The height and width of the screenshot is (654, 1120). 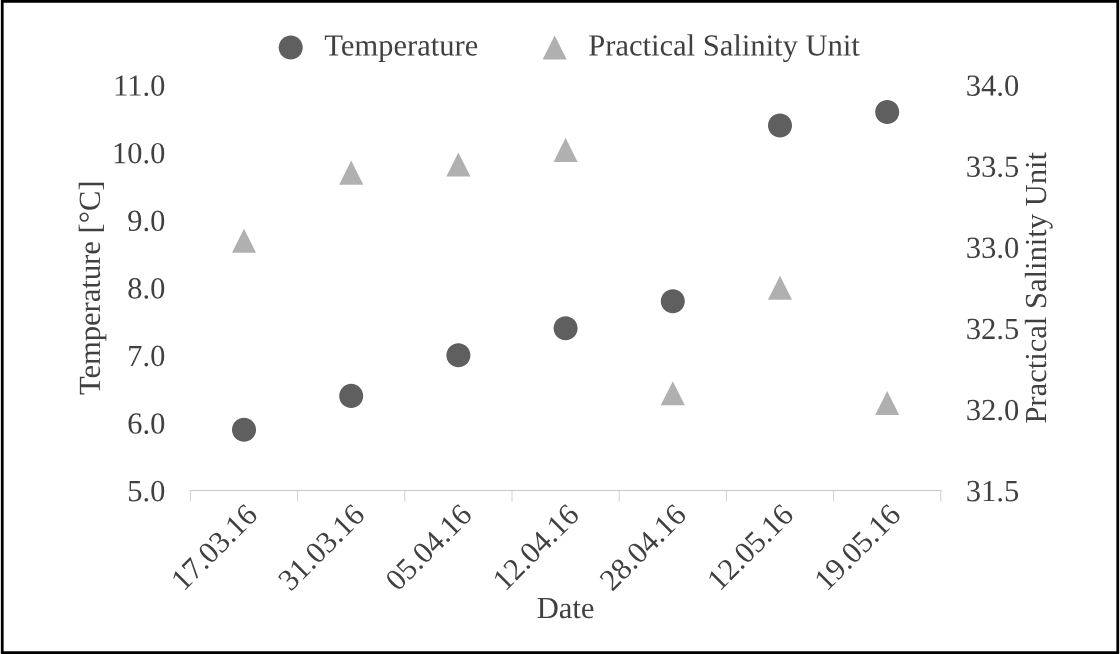 What do you see at coordinates (993, 329) in the screenshot?
I see `y2-tick-label: 32.5` at bounding box center [993, 329].